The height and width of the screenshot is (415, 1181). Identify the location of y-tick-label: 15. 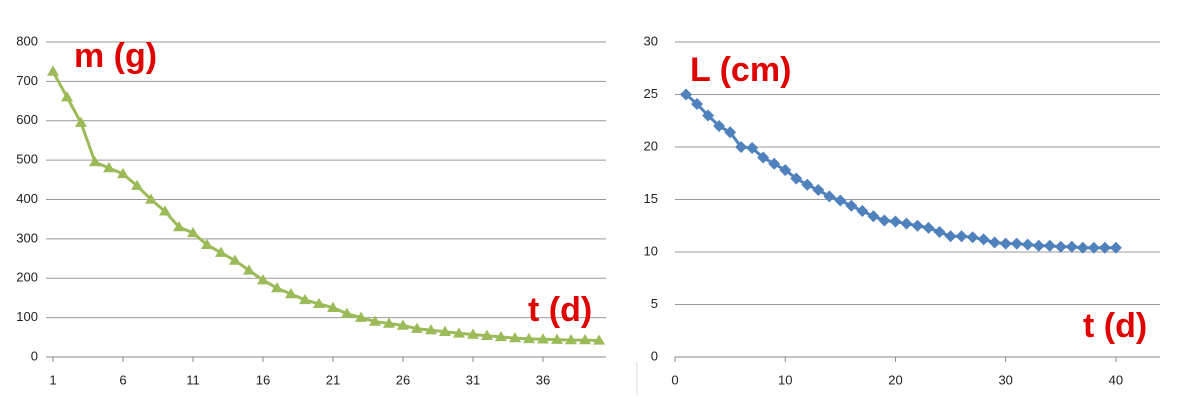
(651, 198).